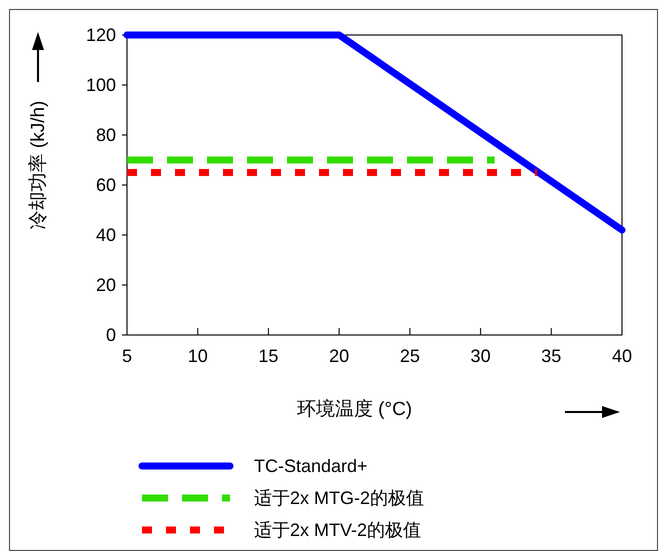 The height and width of the screenshot is (551, 659). I want to click on x-tick-label: 5, so click(127, 356).